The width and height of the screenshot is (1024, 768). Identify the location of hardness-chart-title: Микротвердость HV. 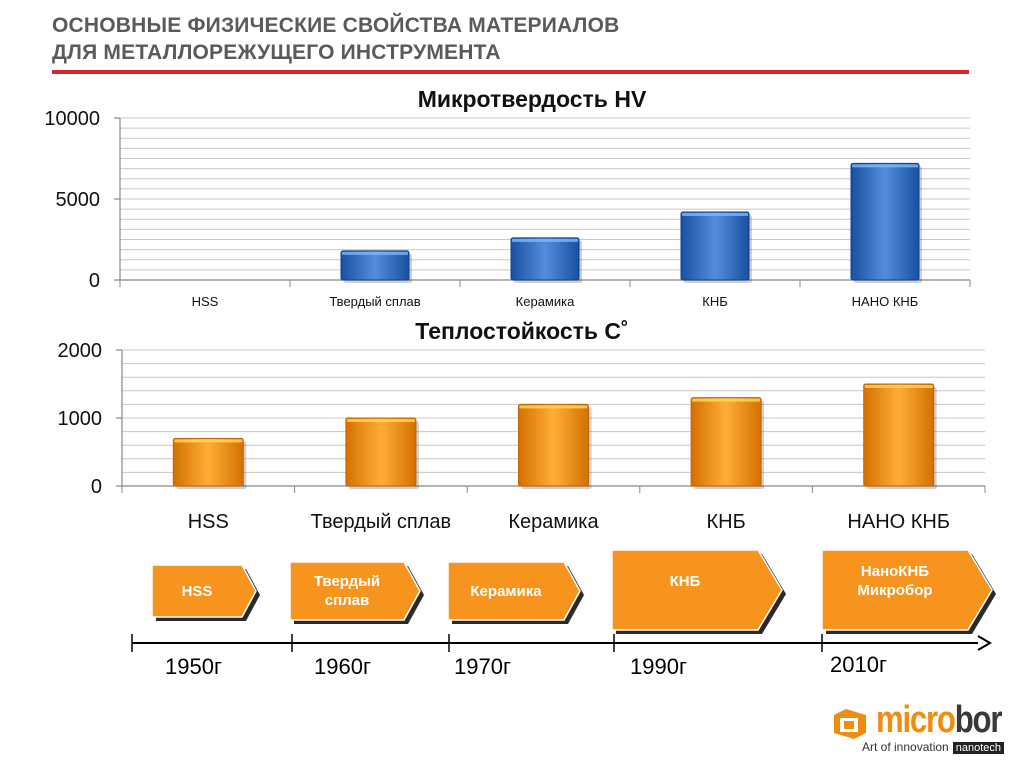
(532, 99).